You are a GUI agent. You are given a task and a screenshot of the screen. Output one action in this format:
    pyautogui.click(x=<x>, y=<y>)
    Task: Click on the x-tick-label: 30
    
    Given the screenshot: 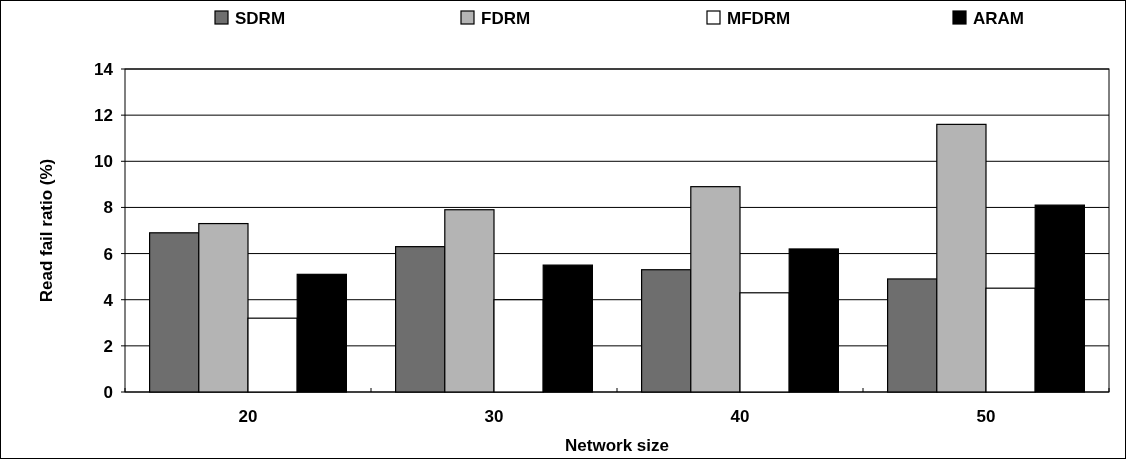 What is the action you would take?
    pyautogui.click(x=494, y=416)
    